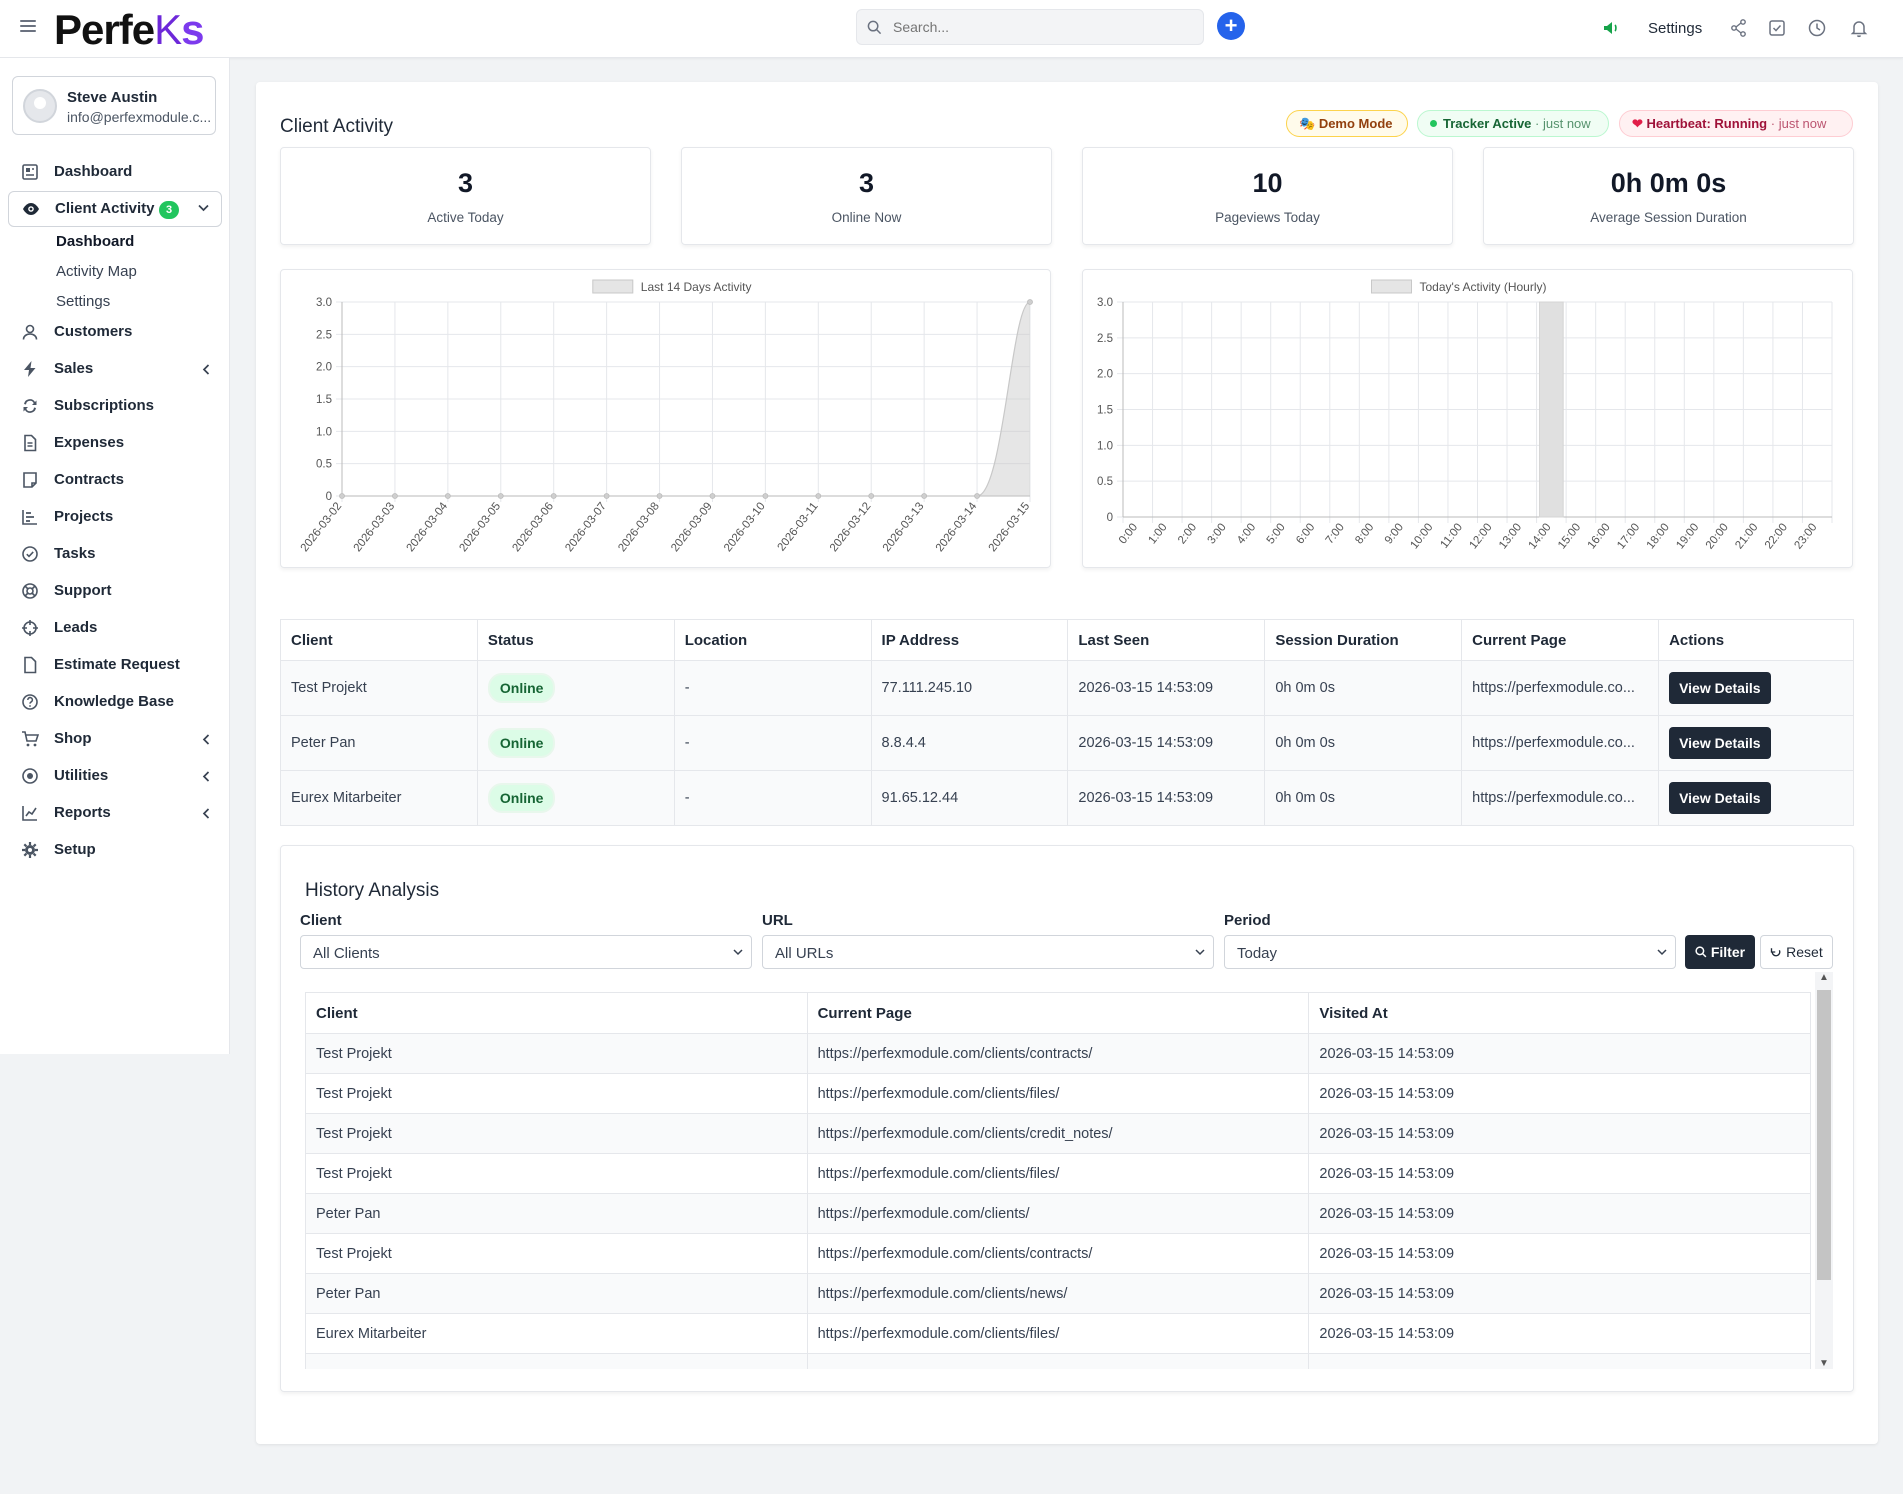 This screenshot has height=1494, width=1903. I want to click on y-tick-label: 1.0, so click(324, 432).